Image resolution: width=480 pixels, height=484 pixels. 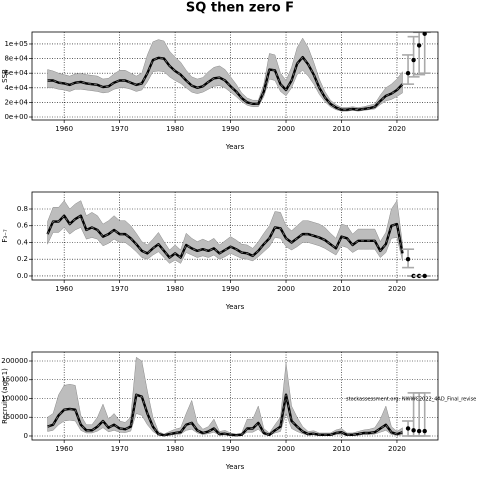 What do you see at coordinates (22, 209) in the screenshot?
I see `y-tick-label: 0.8` at bounding box center [22, 209].